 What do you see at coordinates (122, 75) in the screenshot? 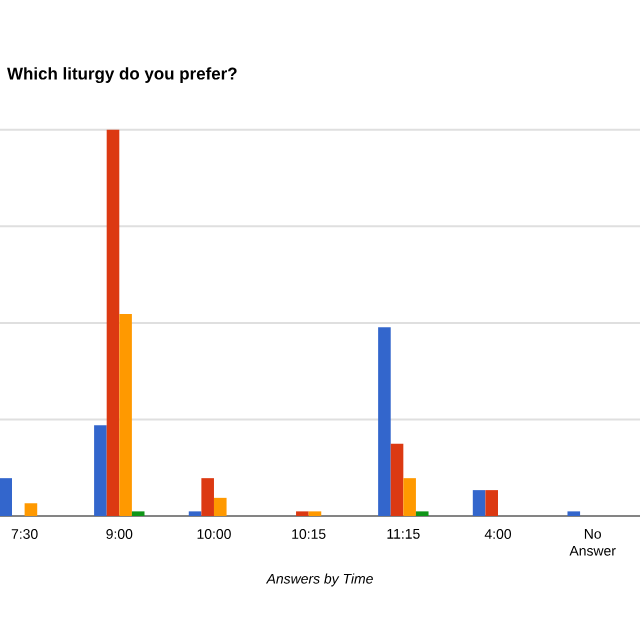
I see `chart-title: Which liturgy do you prefer?` at bounding box center [122, 75].